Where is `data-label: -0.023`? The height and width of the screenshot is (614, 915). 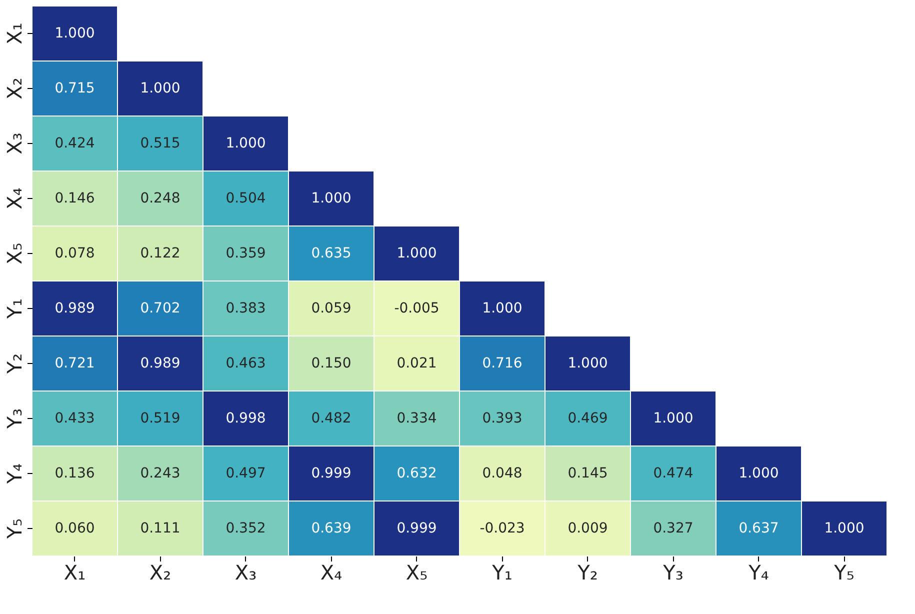 data-label: -0.023 is located at coordinates (502, 528).